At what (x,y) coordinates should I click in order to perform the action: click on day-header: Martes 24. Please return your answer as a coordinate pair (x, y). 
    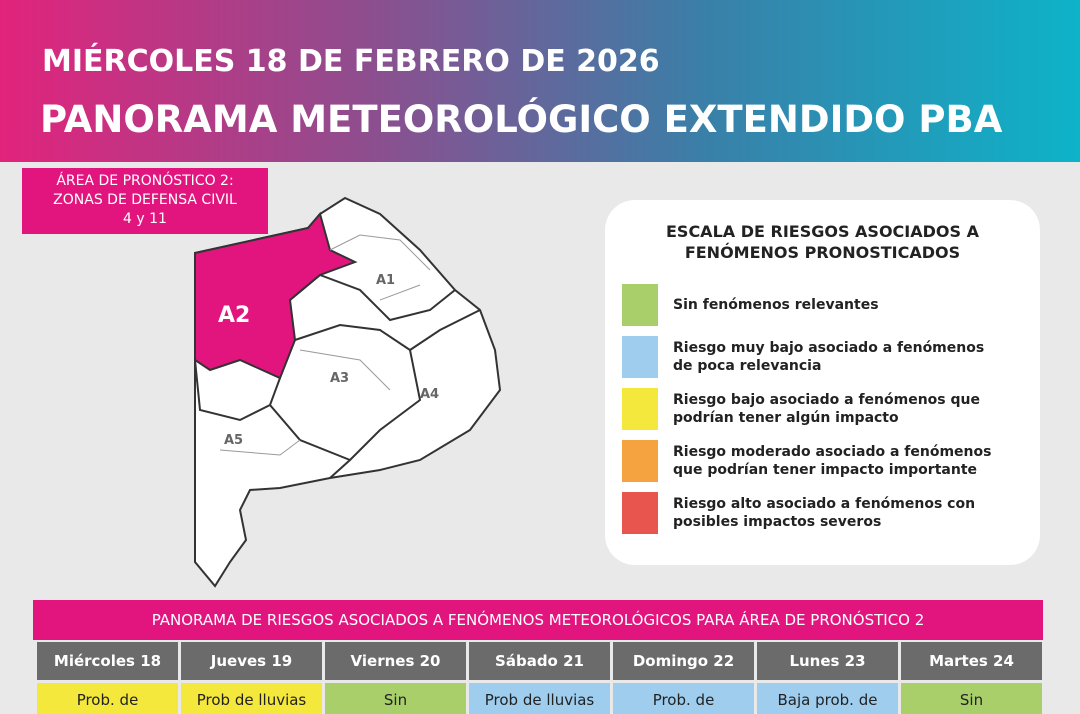
    Looking at the image, I should click on (971, 661).